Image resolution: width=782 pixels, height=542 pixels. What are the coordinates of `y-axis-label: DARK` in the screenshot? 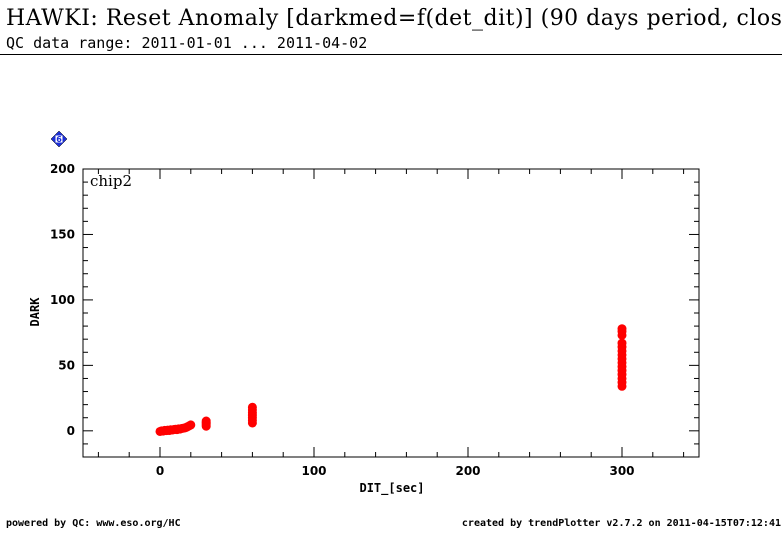 It's located at (35, 312).